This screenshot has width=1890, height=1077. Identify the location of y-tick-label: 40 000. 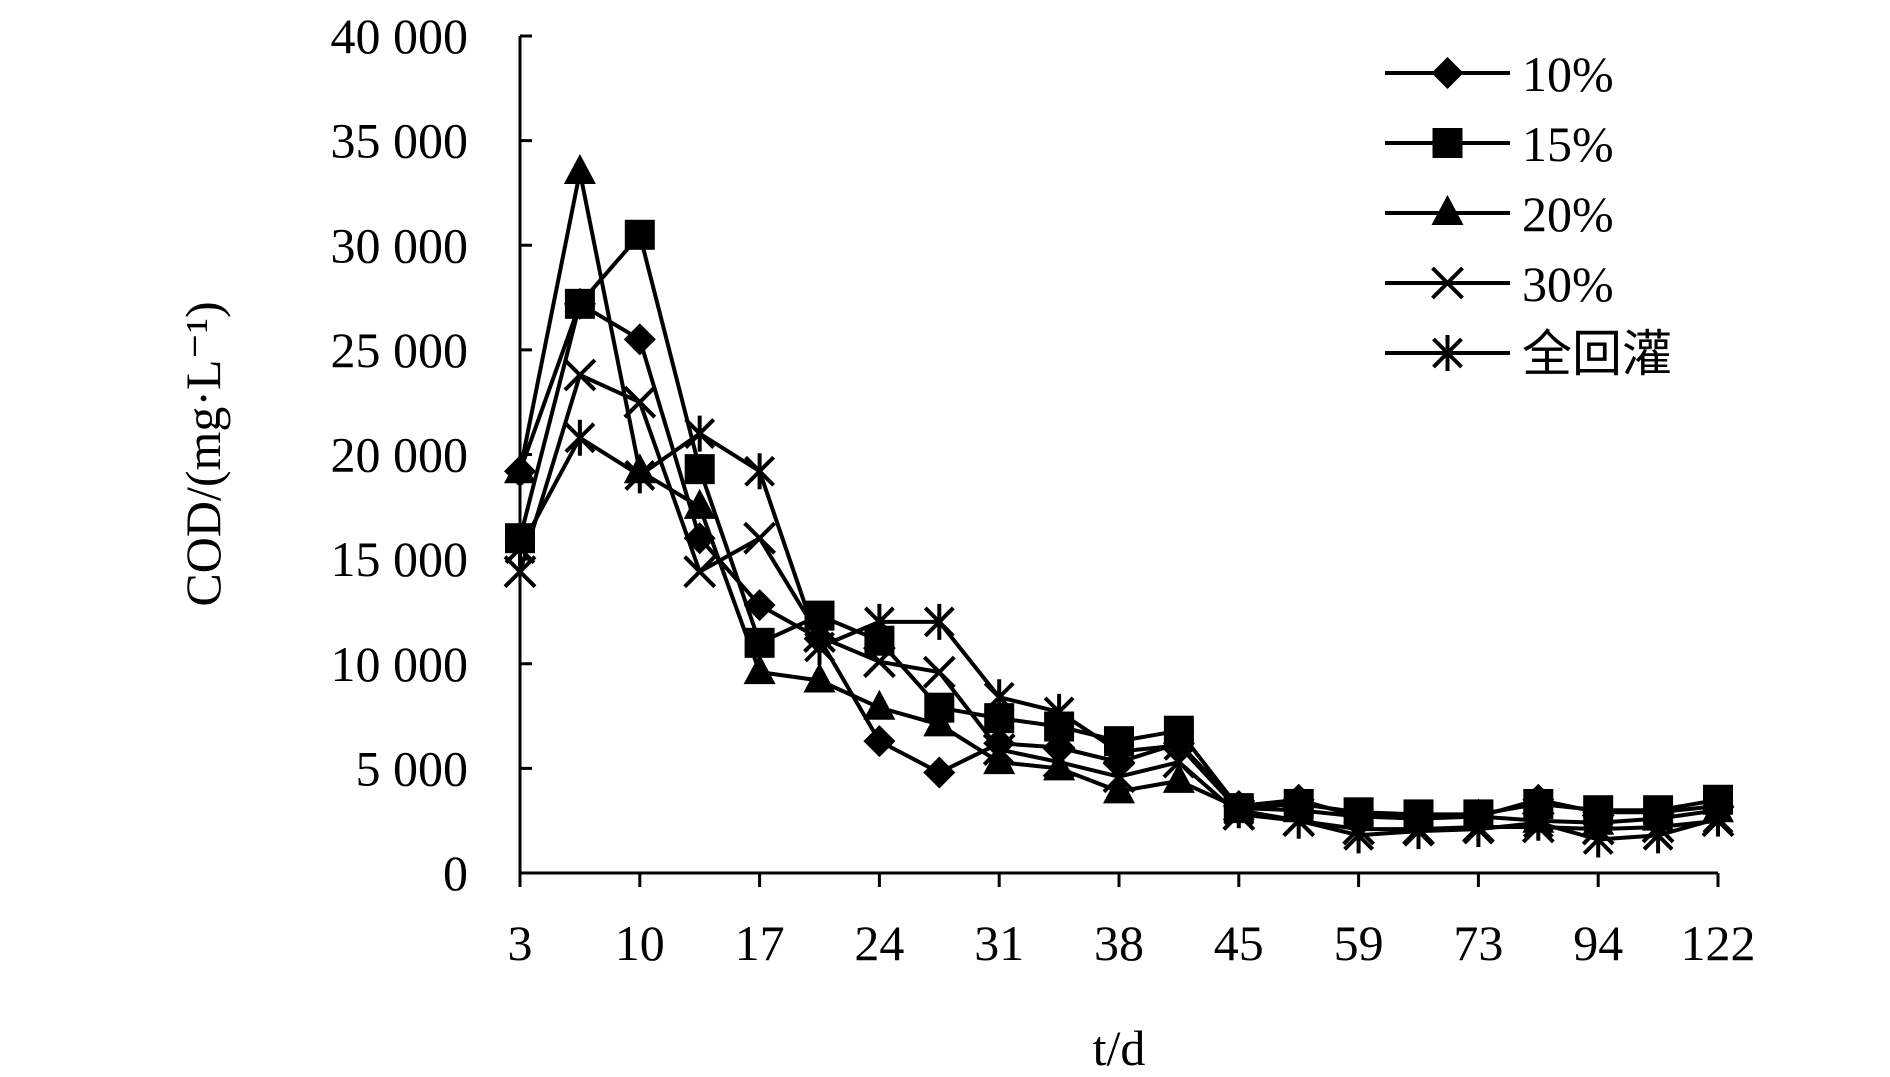
(400, 36).